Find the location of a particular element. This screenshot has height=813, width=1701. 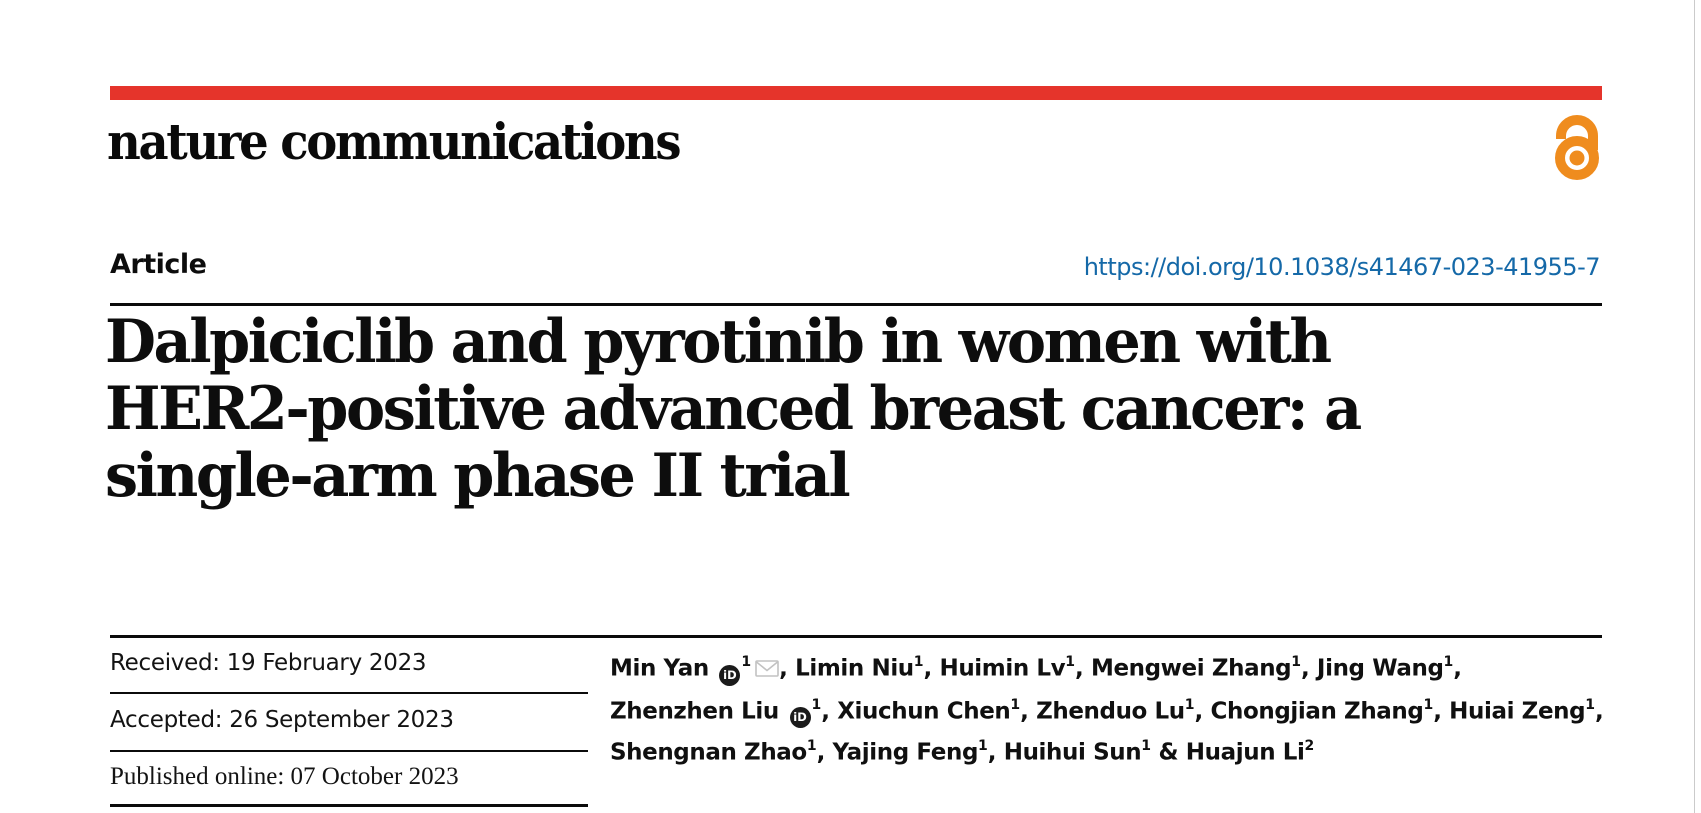

author-name-text: , Huimin Lv is located at coordinates (994, 668).